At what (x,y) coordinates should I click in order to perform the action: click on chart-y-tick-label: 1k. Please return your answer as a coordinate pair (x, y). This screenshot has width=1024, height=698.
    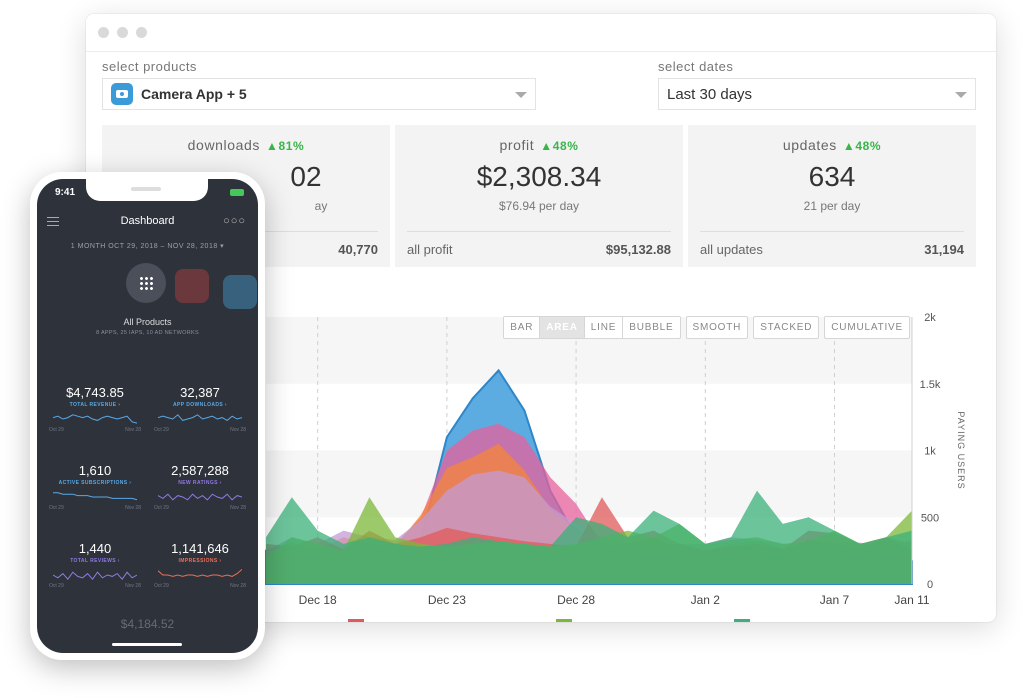
    Looking at the image, I should click on (930, 452).